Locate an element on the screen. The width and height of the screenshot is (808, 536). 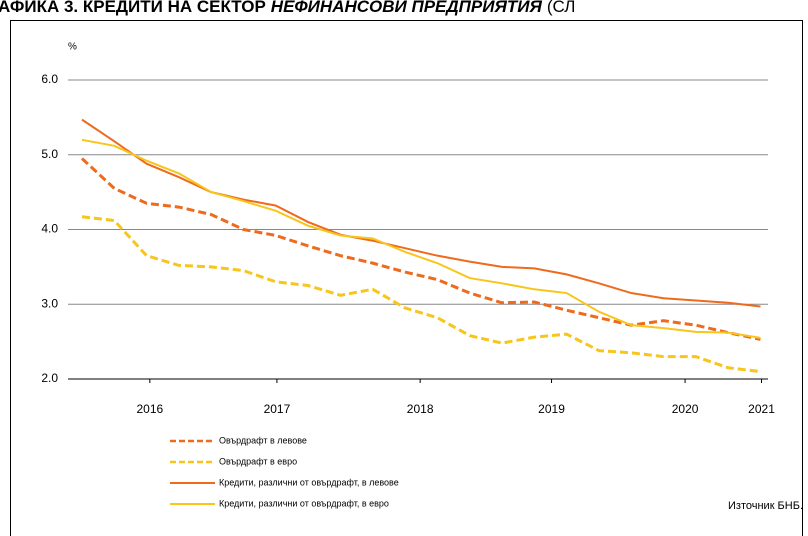
x-tick-label: 2019 is located at coordinates (551, 409).